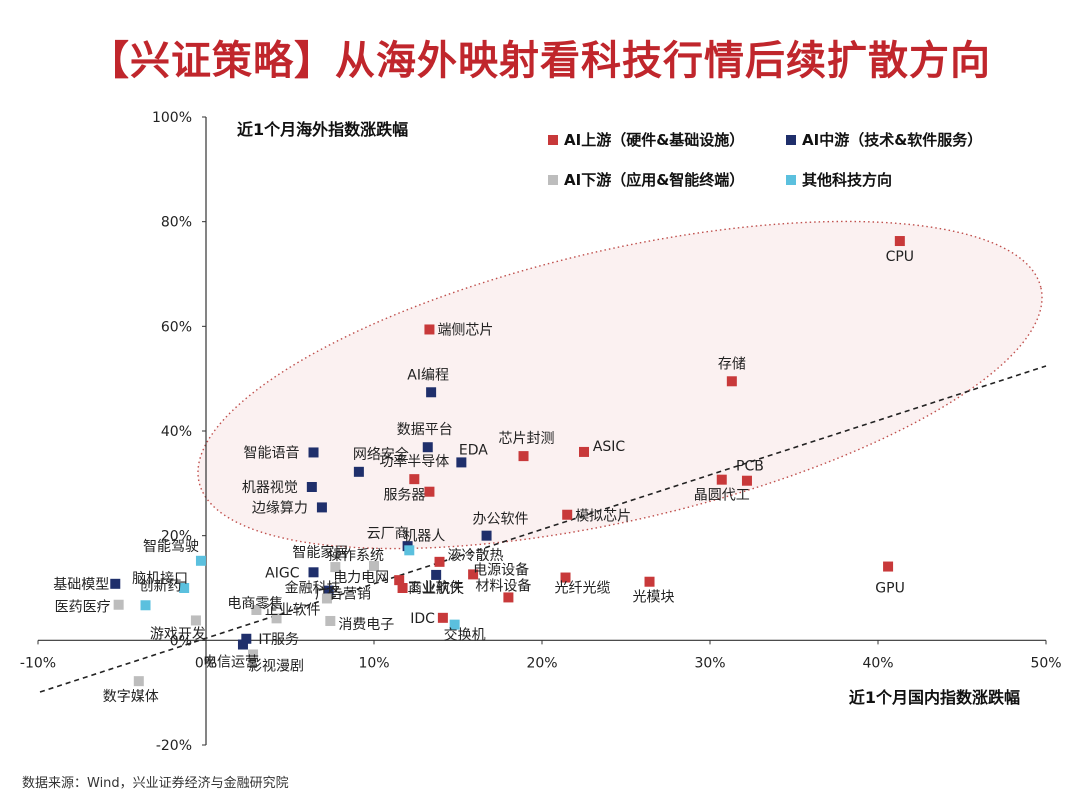 The image size is (1080, 806). What do you see at coordinates (527, 439) in the screenshot?
I see `point-label: 芯片封测` at bounding box center [527, 439].